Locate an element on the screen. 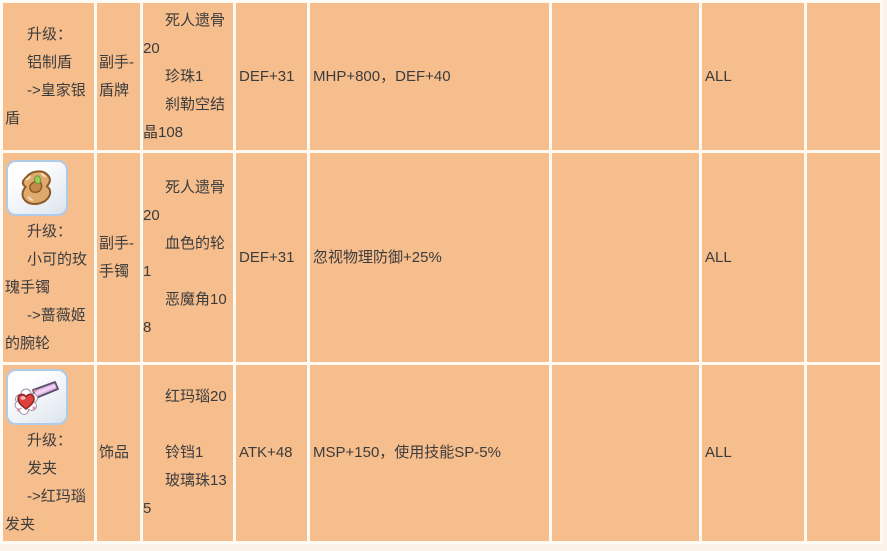 The image size is (887, 551). slot-label: 副手-手镯 is located at coordinates (116, 257).